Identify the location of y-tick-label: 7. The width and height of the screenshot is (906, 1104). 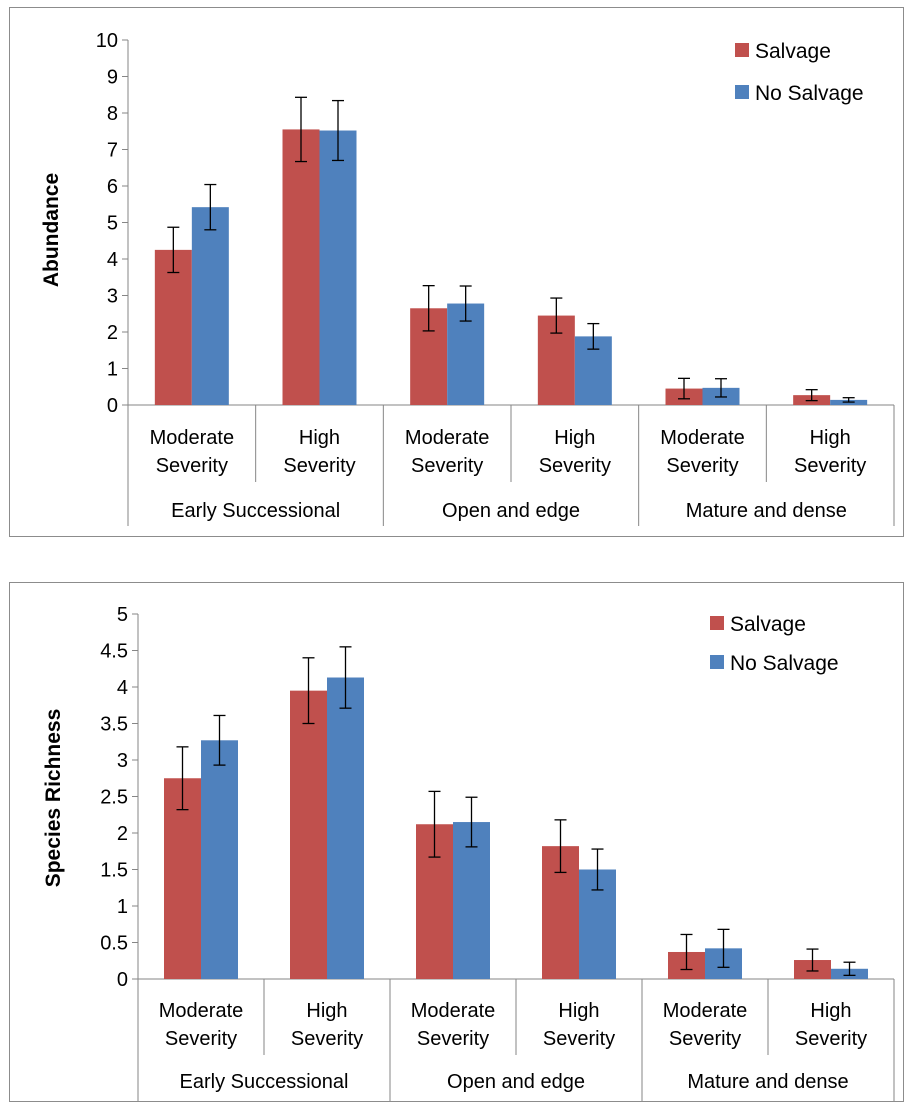
(112, 151).